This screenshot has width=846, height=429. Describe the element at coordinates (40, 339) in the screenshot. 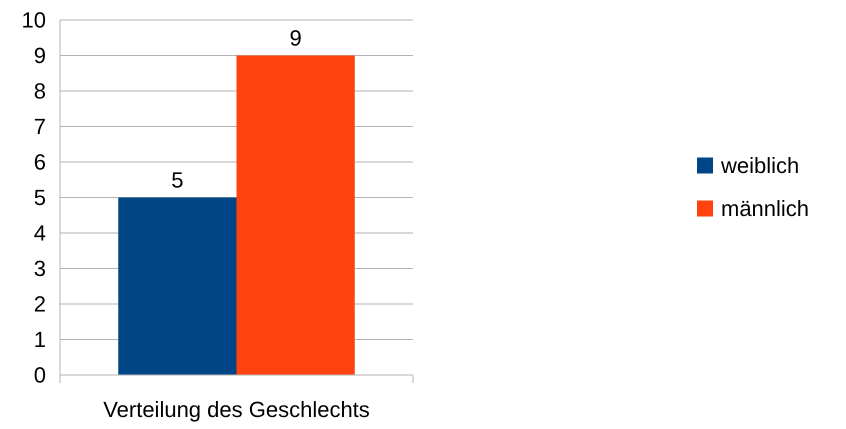

I see `y-tick-label: 1` at that location.